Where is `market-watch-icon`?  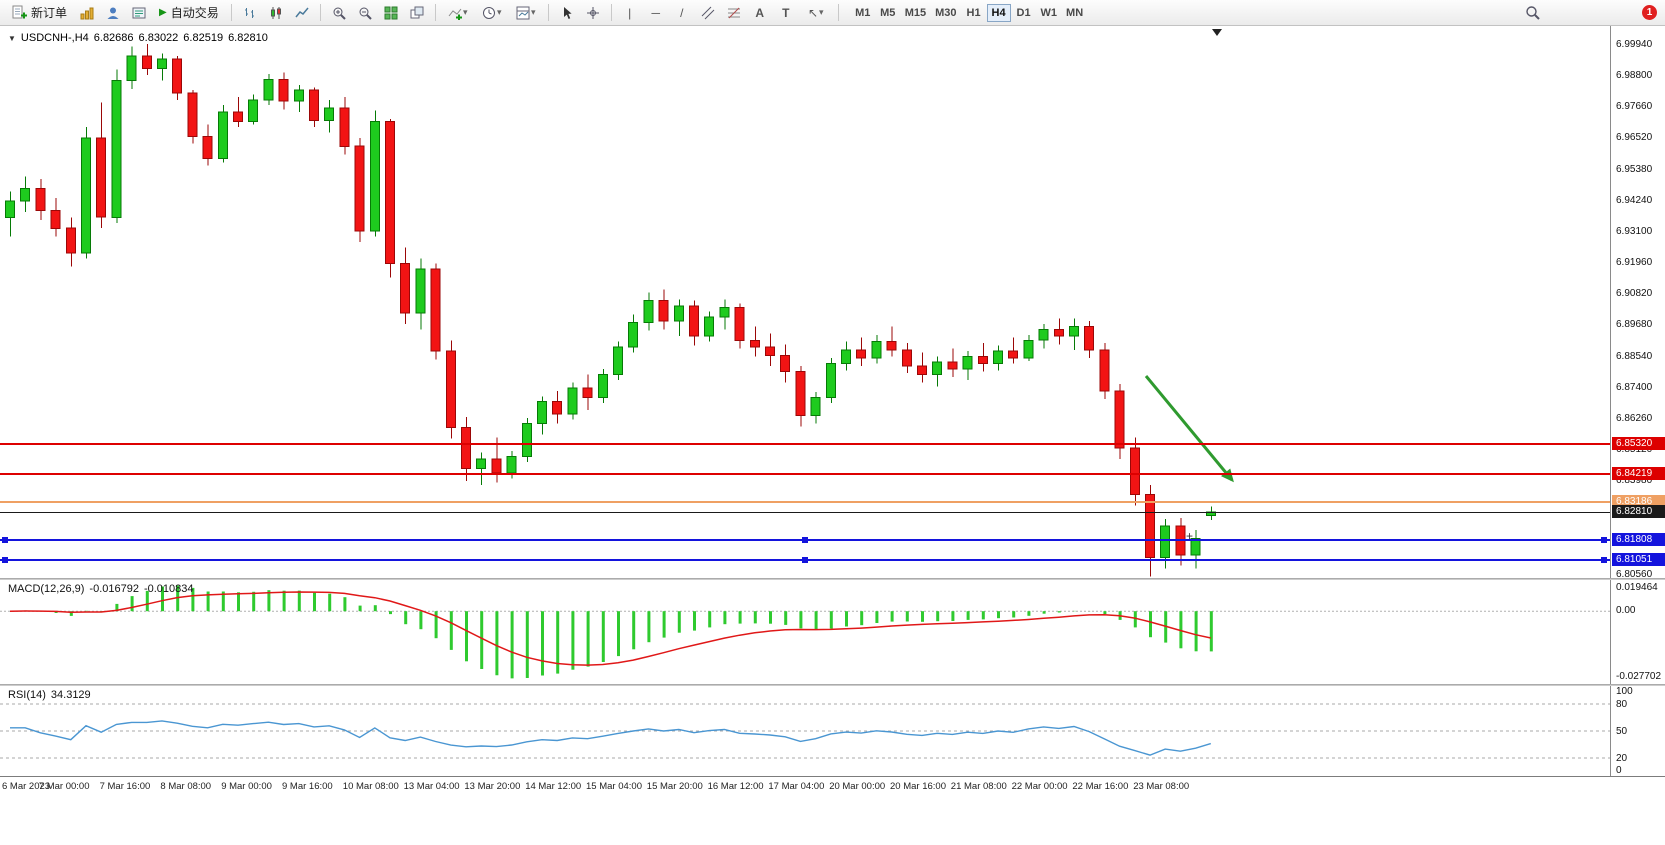
market-watch-icon is located at coordinates (87, 13).